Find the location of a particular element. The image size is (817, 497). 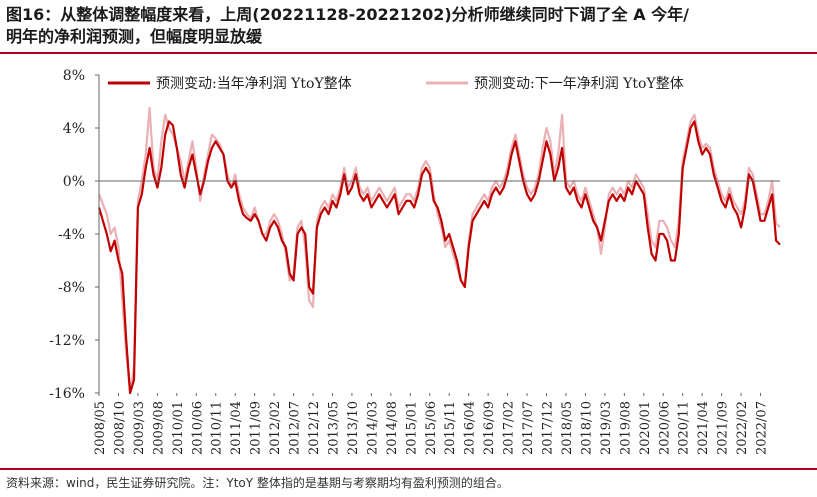

legend: 预测变动:当年净利润 YtoY整体 预测变动:下一年净利润 YtoY整体 is located at coordinates (396, 84).